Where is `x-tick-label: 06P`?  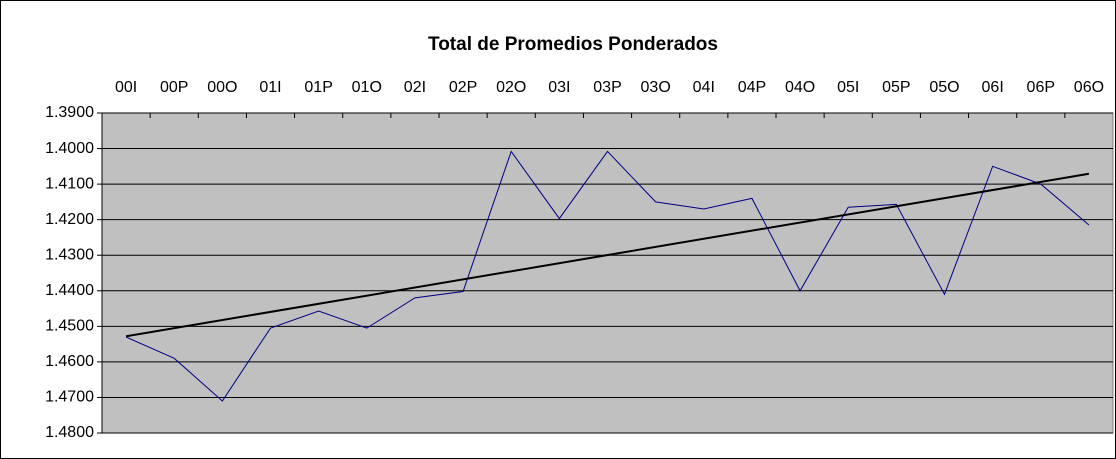 x-tick-label: 06P is located at coordinates (1041, 87).